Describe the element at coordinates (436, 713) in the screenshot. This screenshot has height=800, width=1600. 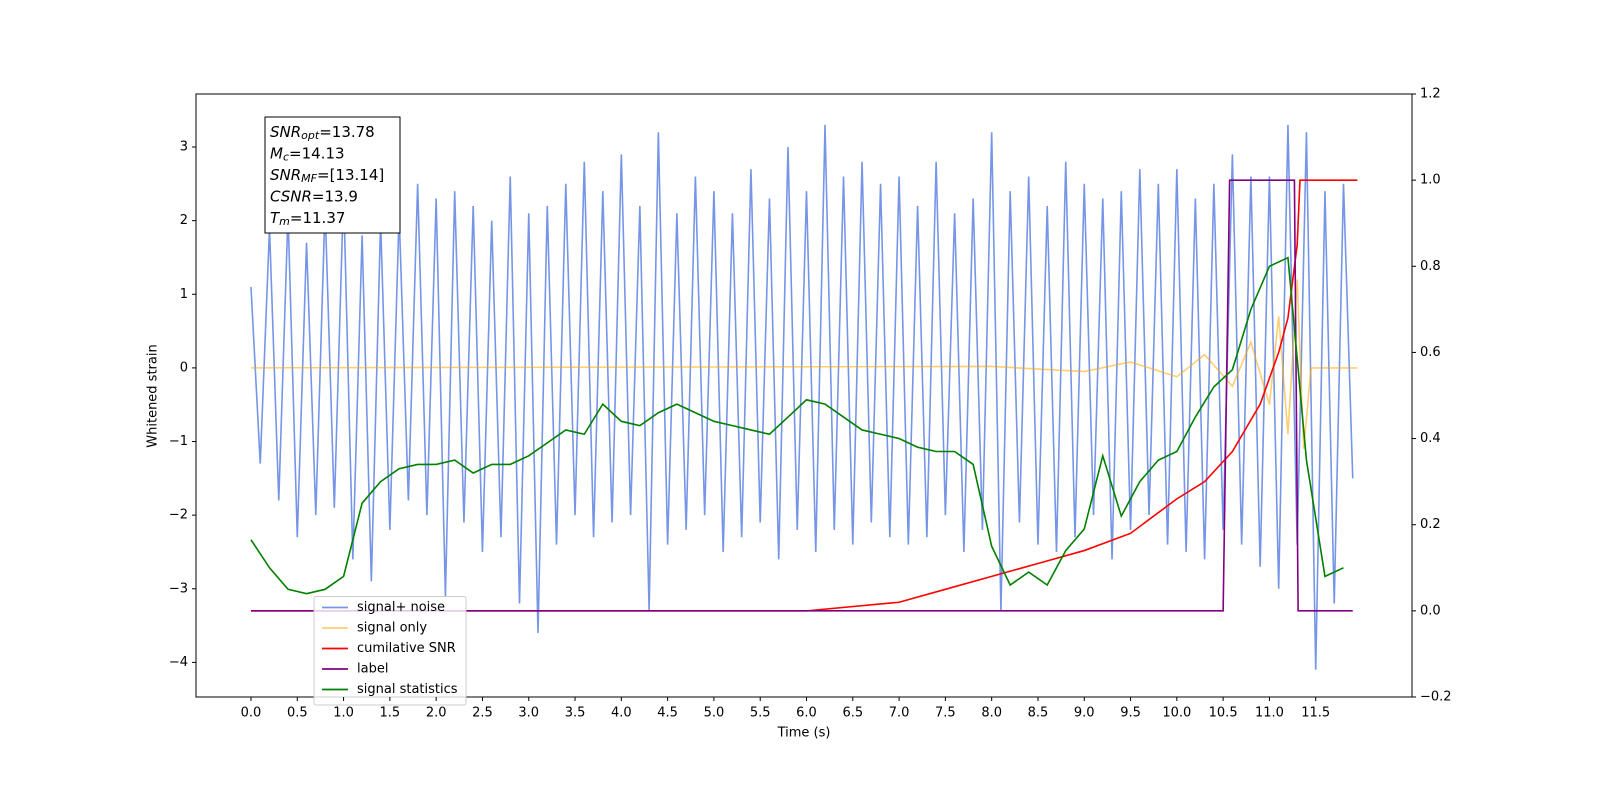
I see `x-tick-label: 2.0` at that location.